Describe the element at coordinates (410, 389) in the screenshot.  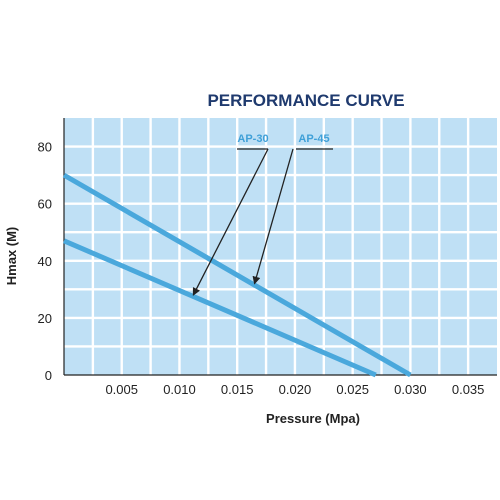
I see `x-tick-label: 0.030` at that location.